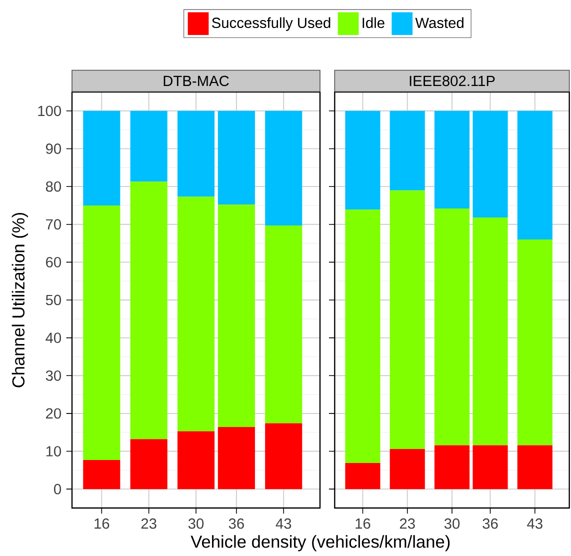 This screenshot has width=571, height=556. Describe the element at coordinates (58, 489) in the screenshot. I see `y-tick-label: 0` at that location.